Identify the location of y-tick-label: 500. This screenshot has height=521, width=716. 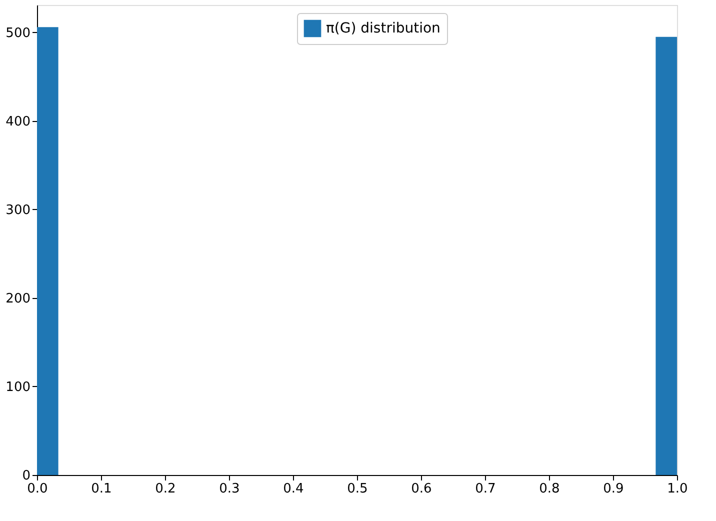
(18, 33).